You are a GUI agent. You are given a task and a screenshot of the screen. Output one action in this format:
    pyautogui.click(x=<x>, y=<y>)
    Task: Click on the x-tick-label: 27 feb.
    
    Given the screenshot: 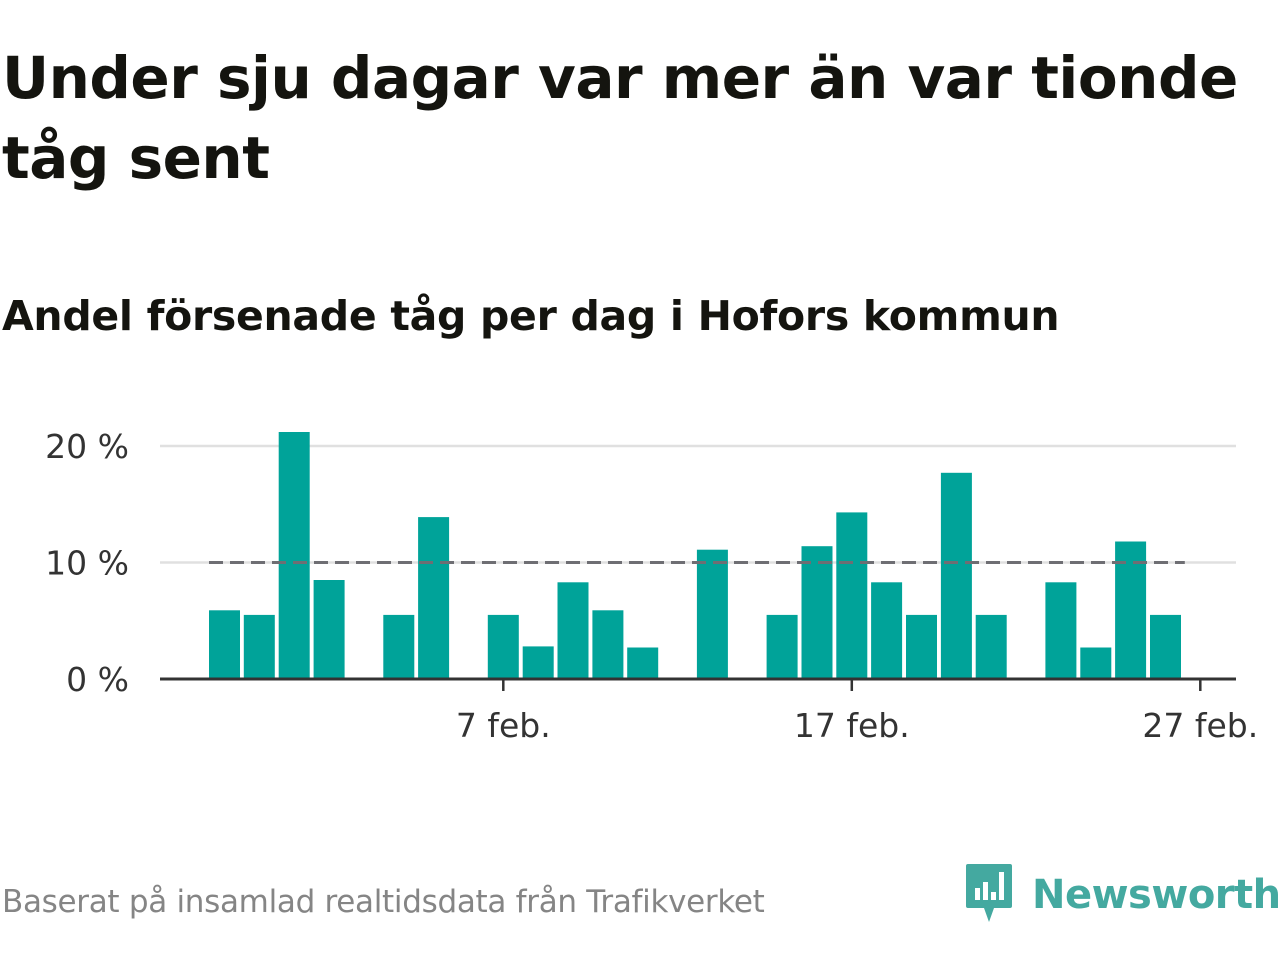 What is the action you would take?
    pyautogui.click(x=1200, y=725)
    